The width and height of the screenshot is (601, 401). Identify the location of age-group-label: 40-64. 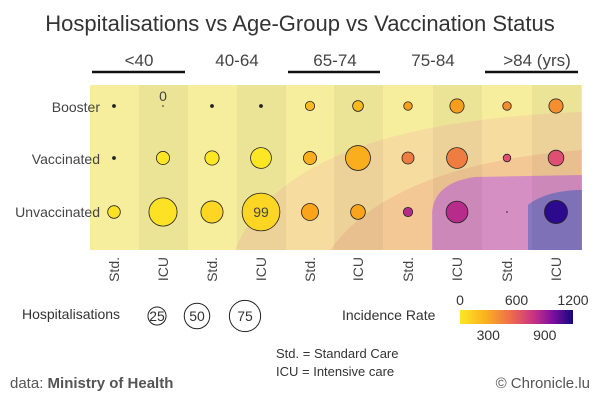
(236, 60).